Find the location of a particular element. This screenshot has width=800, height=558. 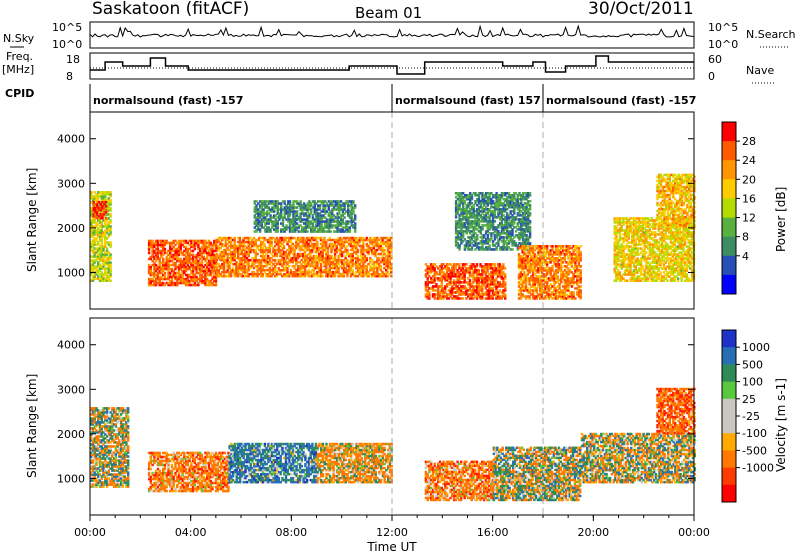

nsky-line is located at coordinates (392, 31).